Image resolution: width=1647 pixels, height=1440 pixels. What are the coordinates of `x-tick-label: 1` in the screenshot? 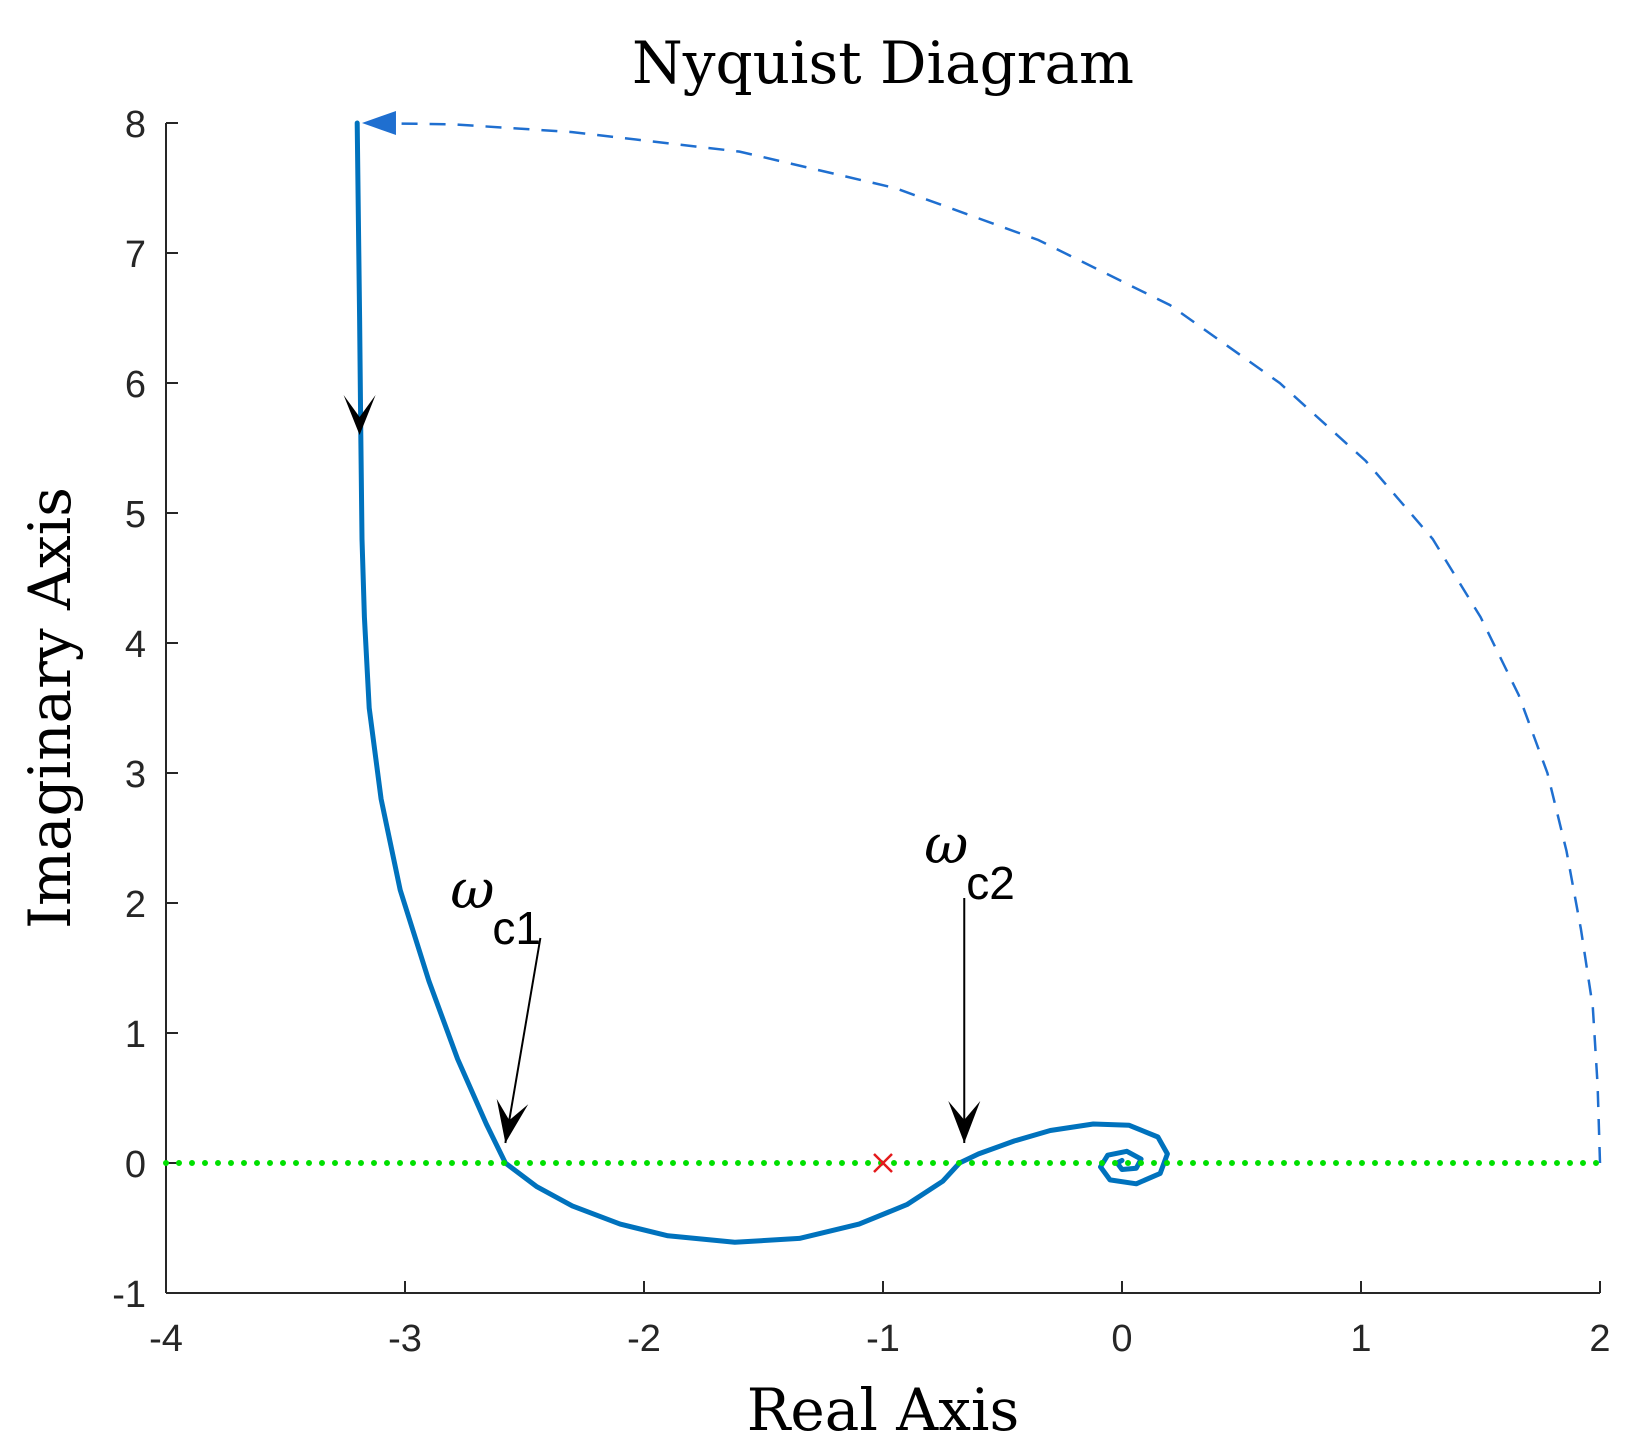 It's located at (1360, 1339).